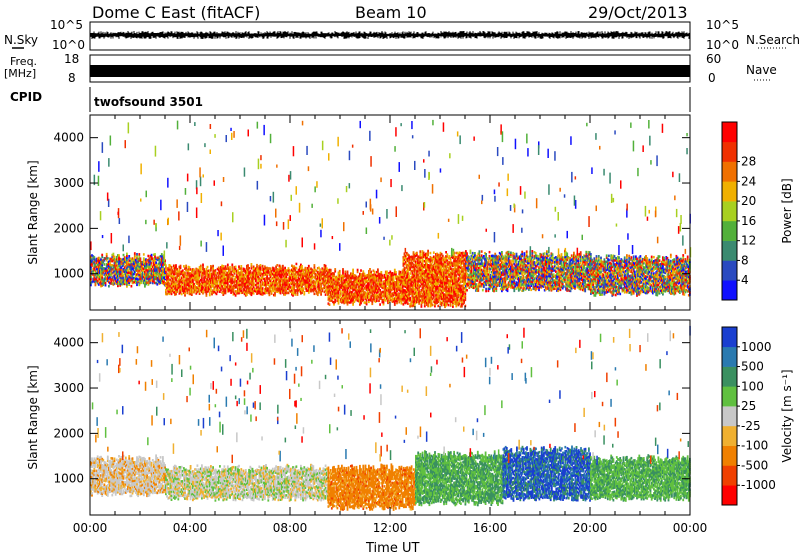 The image size is (800, 554). I want to click on noise-tick-right-bottom: 10^0, so click(722, 45).